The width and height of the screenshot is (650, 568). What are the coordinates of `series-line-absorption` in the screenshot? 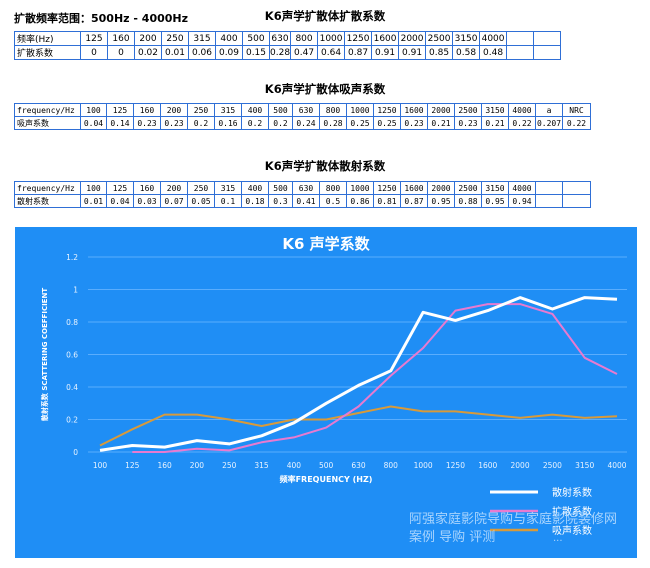 It's located at (358, 426).